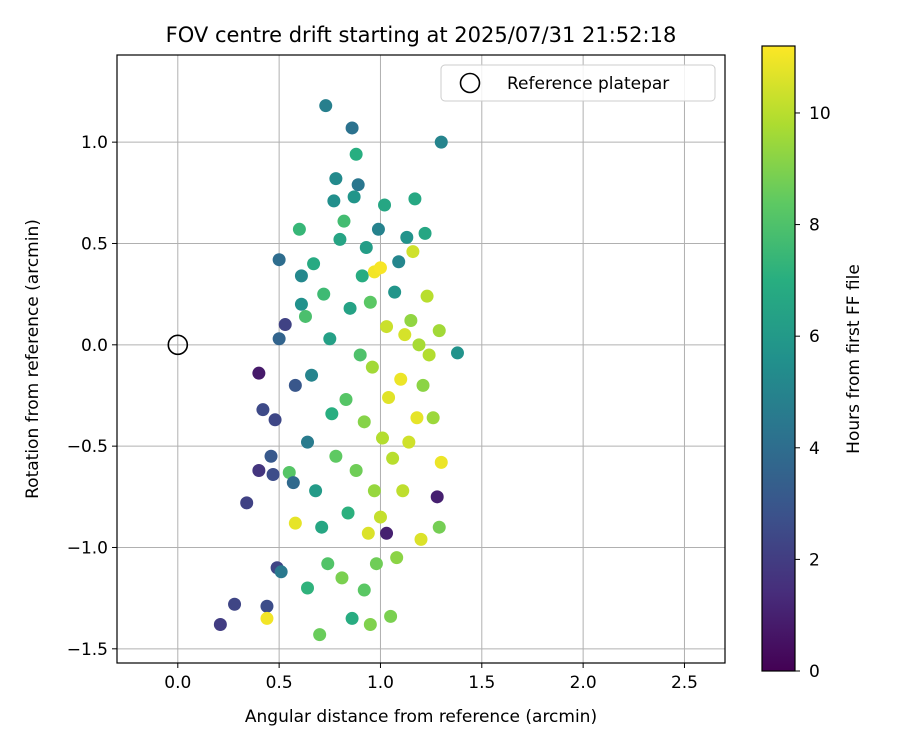  What do you see at coordinates (94, 244) in the screenshot?
I see `y-tick-label: 0.5` at bounding box center [94, 244].